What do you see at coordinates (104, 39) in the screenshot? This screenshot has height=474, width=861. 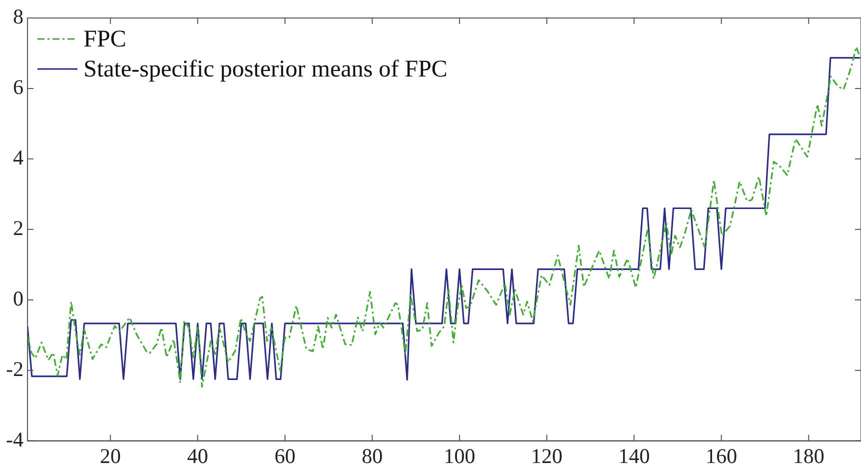 I see `legend-label: FPC` at bounding box center [104, 39].